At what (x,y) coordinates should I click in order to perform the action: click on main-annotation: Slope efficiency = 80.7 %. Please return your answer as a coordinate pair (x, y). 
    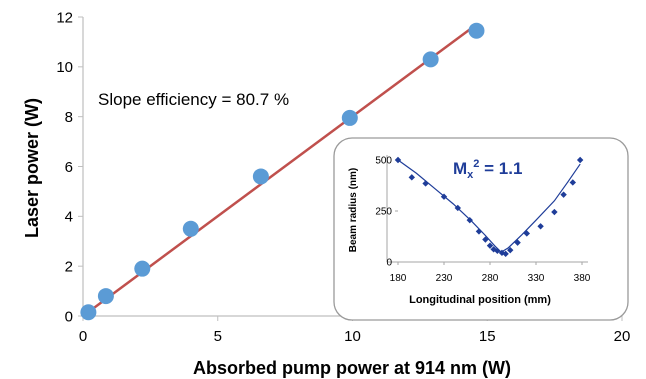
    Looking at the image, I should click on (193, 99).